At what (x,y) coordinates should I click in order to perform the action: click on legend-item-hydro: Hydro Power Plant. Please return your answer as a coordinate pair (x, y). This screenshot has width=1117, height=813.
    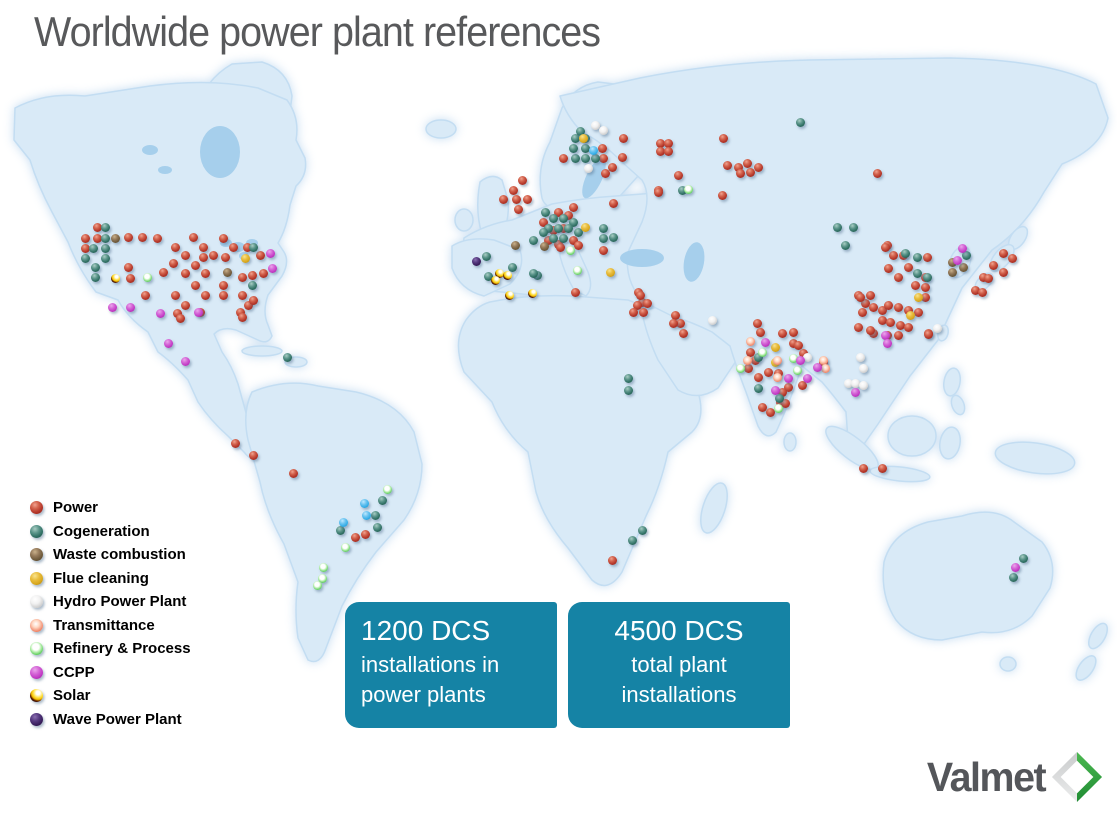
    Looking at the image, I should click on (110, 602).